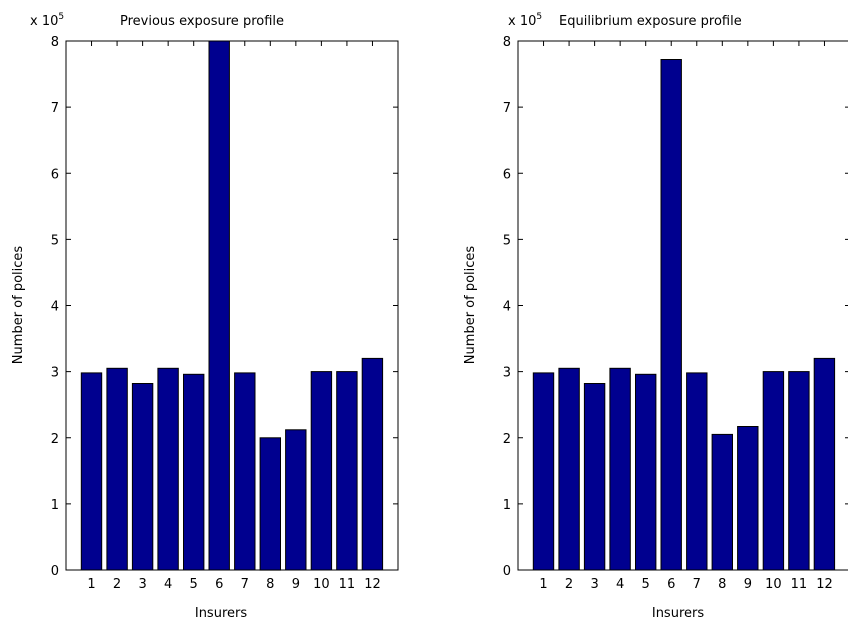  What do you see at coordinates (202, 21) in the screenshot?
I see `chart-title: Previous exposure profile` at bounding box center [202, 21].